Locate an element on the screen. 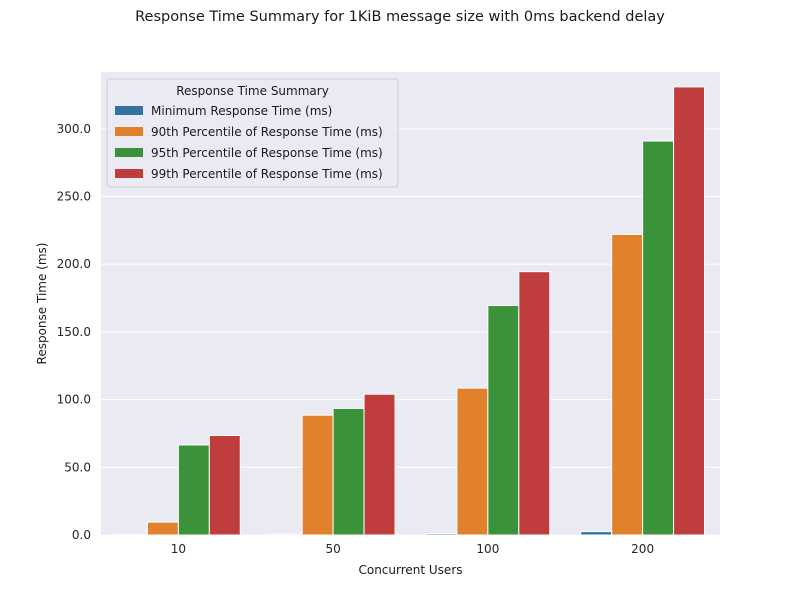 This screenshot has height=600, width=800. x-tick-label: 10 is located at coordinates (178, 549).